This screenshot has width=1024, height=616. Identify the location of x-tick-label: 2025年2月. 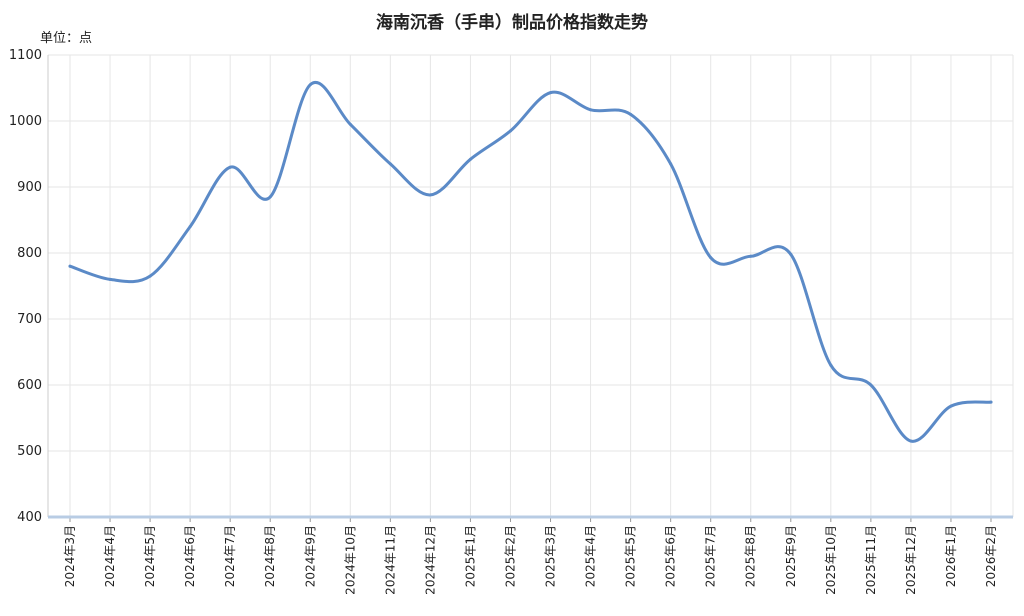
(510, 556).